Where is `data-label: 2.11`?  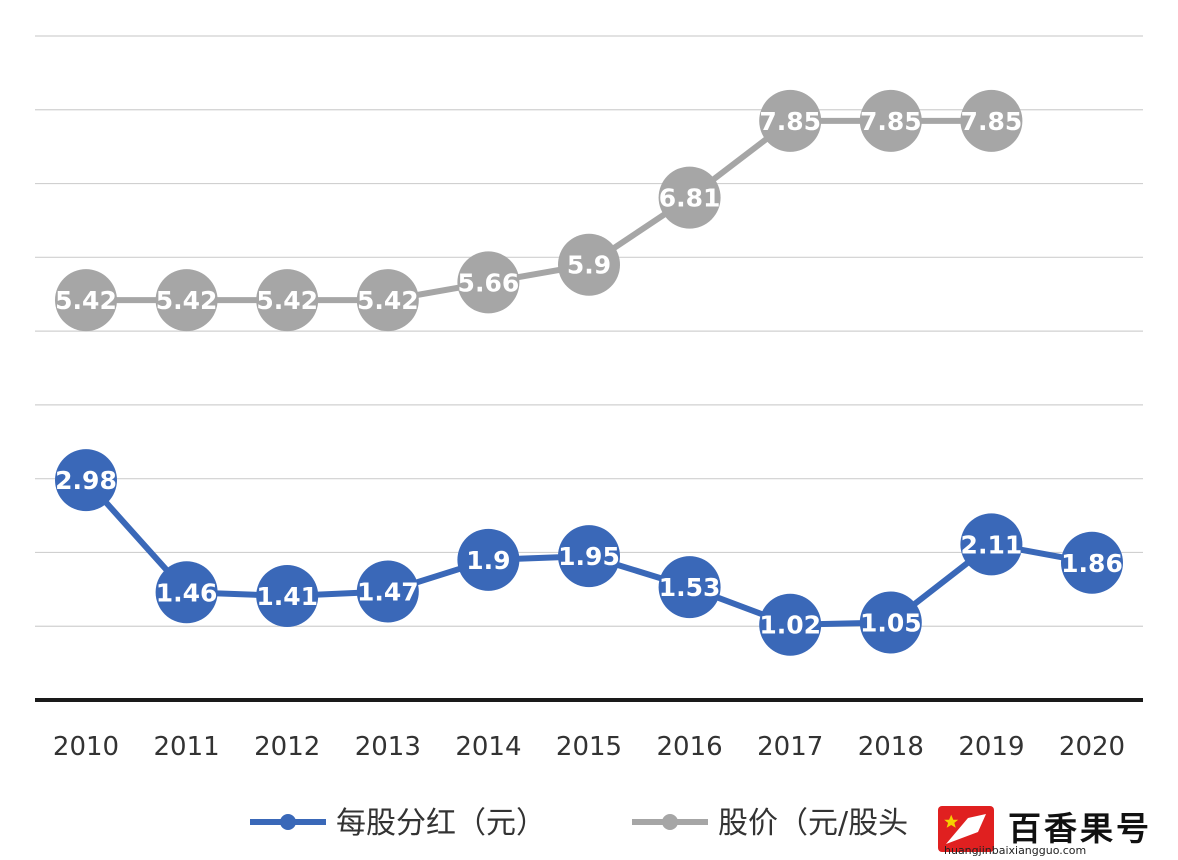 data-label: 2.11 is located at coordinates (992, 544).